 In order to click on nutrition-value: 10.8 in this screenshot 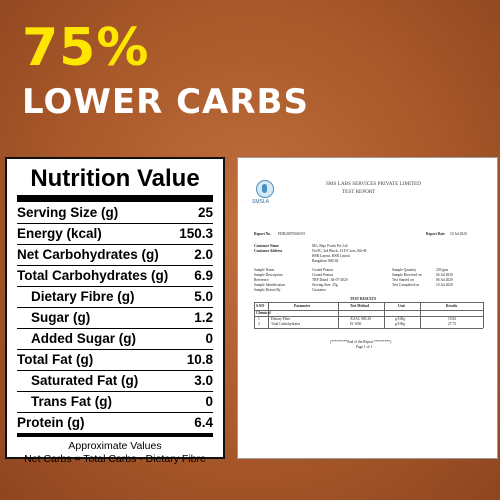, I will do `click(199, 359)`.